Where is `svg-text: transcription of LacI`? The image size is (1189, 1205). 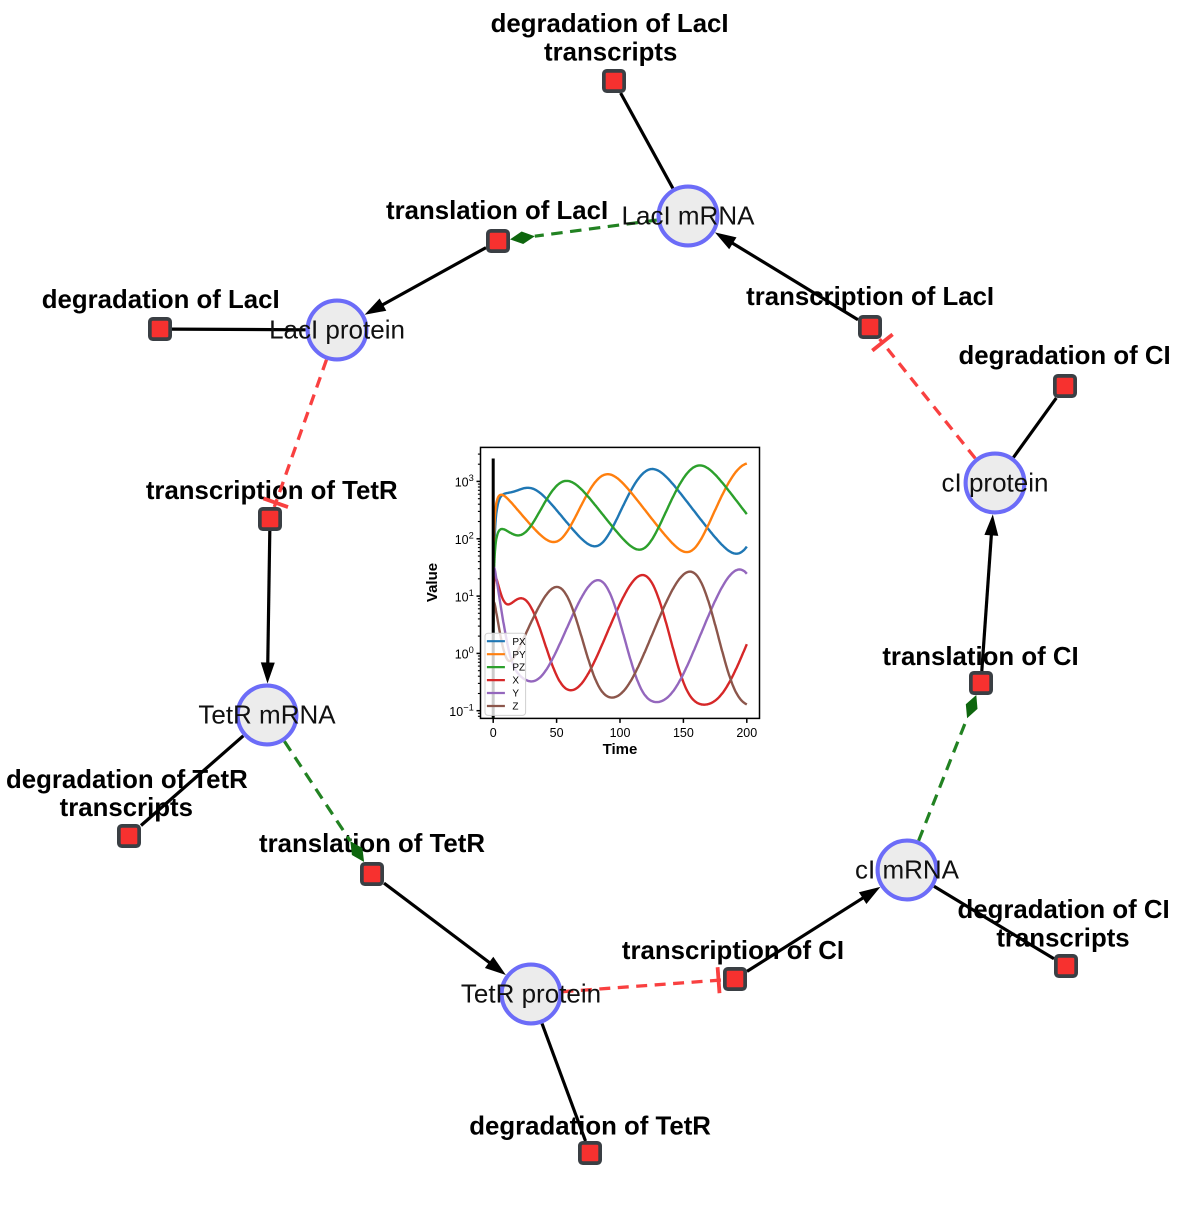 svg-text: transcription of LacI is located at coordinates (870, 297).